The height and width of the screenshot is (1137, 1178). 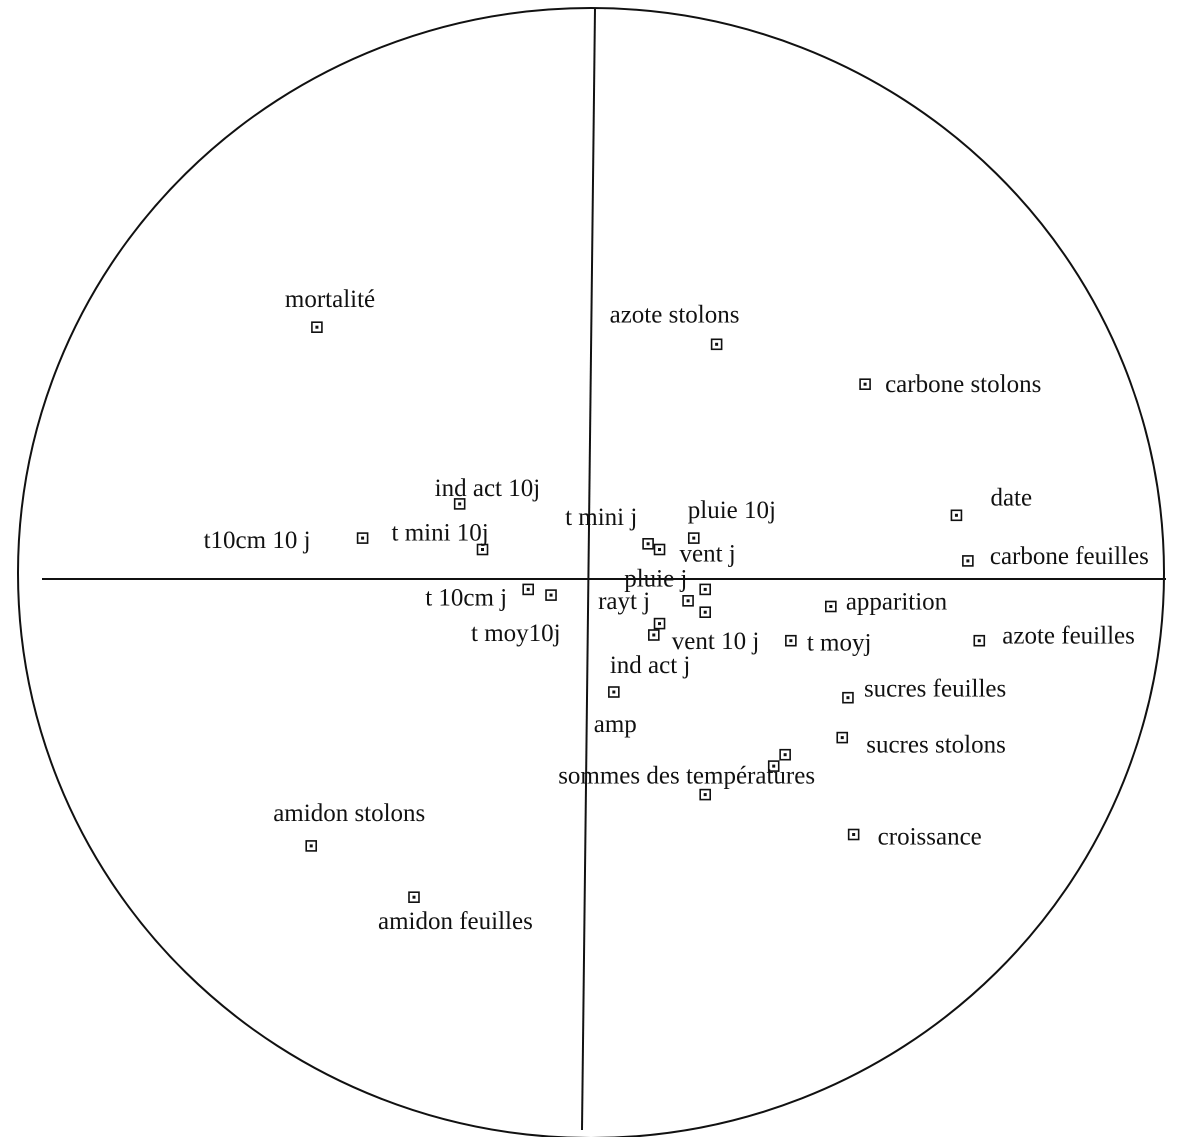 I want to click on point-label: t moy10j, so click(x=516, y=633).